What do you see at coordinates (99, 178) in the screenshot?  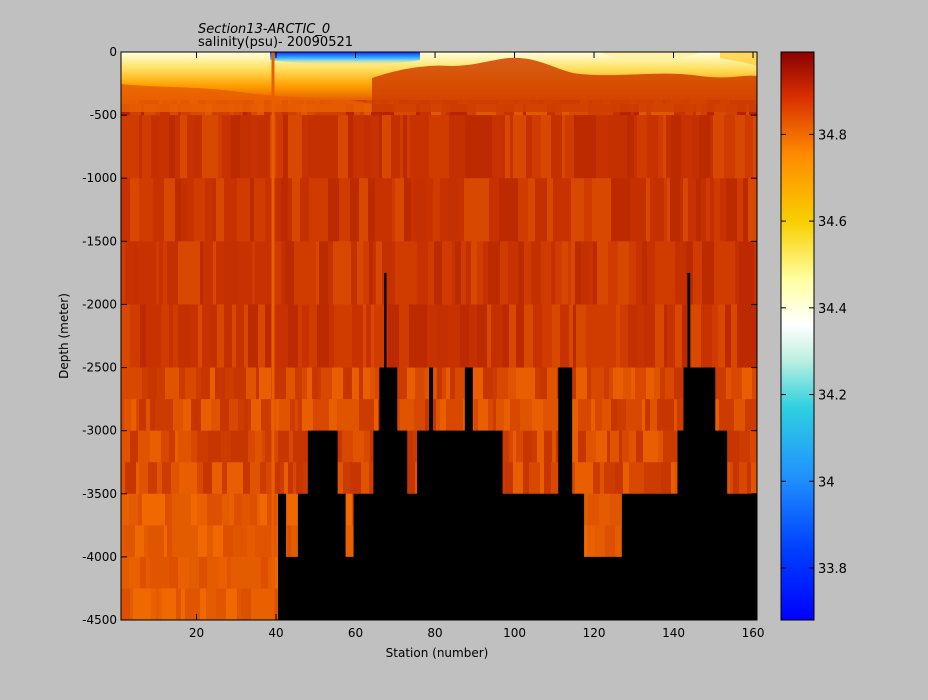 I see `y-tick-label: -1000` at bounding box center [99, 178].